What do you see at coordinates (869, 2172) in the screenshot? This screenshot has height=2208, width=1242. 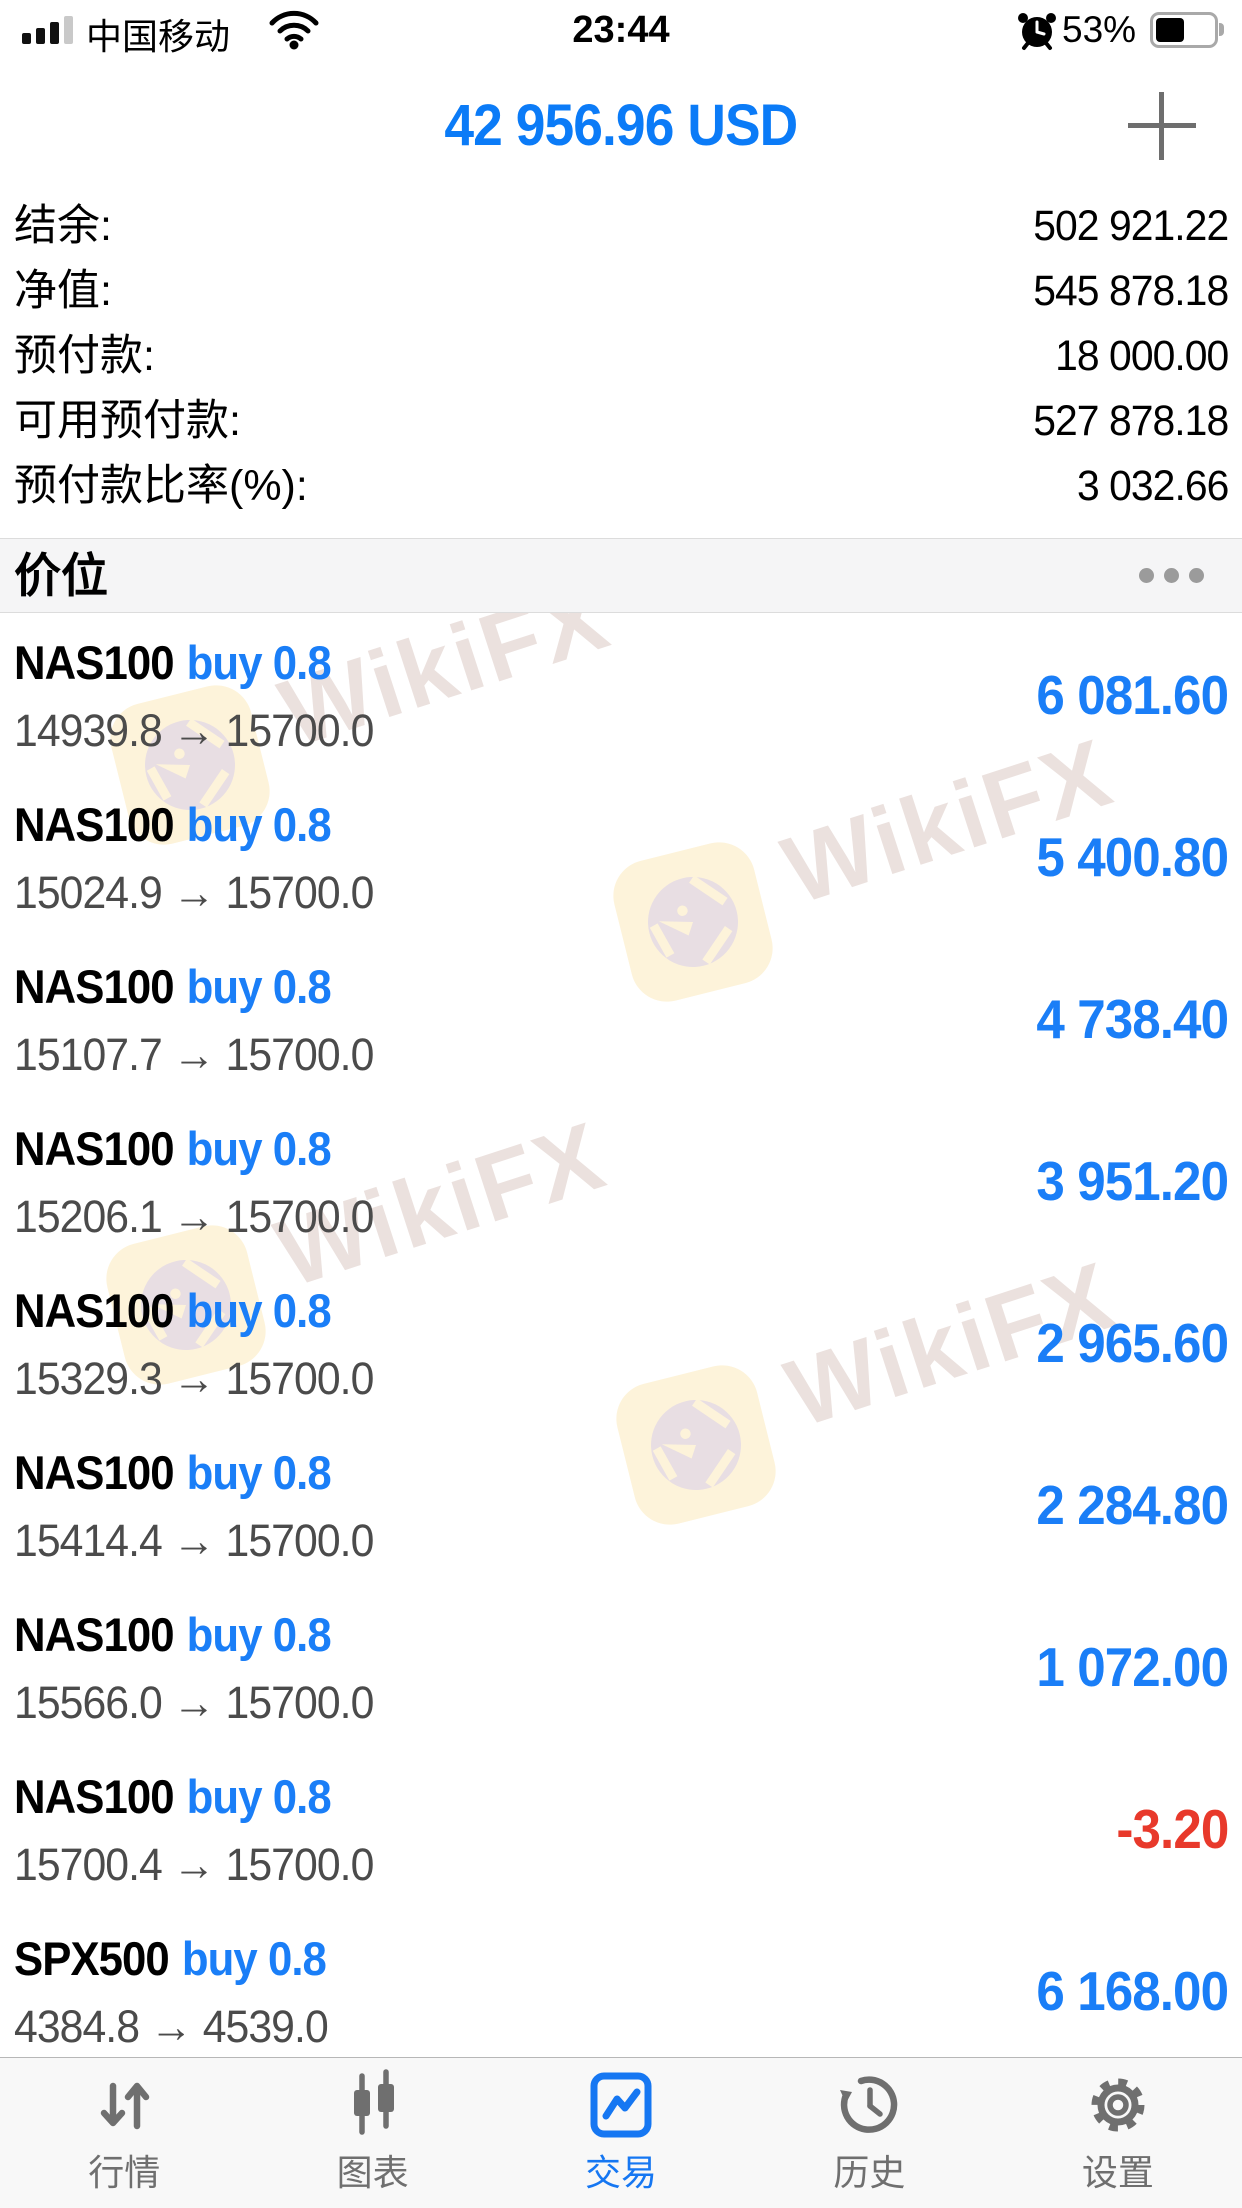 I see `tab-label: 历史` at bounding box center [869, 2172].